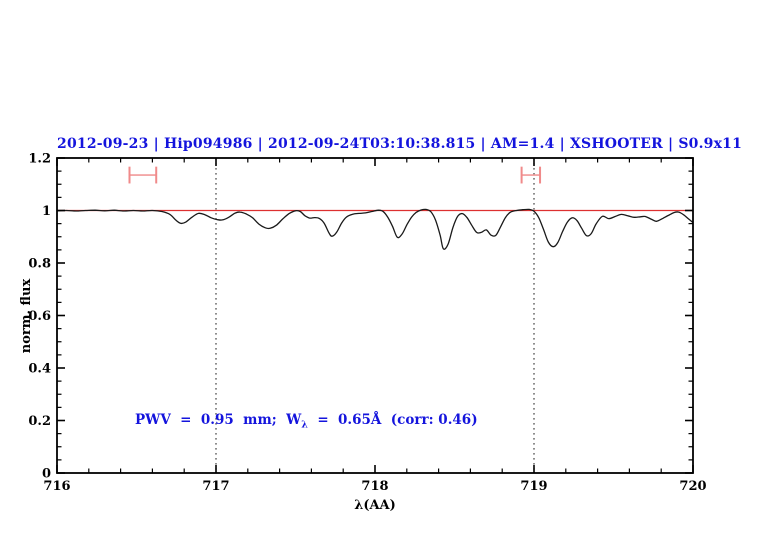 Image resolution: width=782 pixels, height=542 pixels. Describe the element at coordinates (39, 316) in the screenshot. I see `y-tick-label: 0.6` at that location.